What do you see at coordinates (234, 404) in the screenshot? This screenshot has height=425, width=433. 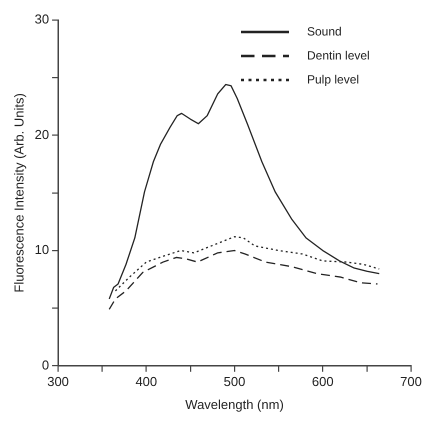 I see `x-axis-title: Wavelength (nm)` at bounding box center [234, 404].